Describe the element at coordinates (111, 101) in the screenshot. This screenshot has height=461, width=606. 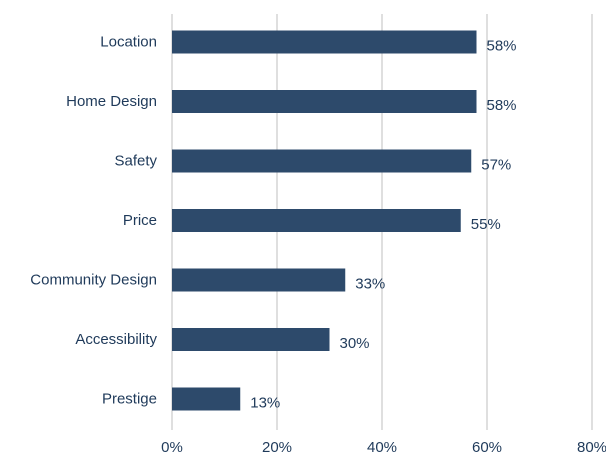
I see `category-label: Home Design` at that location.